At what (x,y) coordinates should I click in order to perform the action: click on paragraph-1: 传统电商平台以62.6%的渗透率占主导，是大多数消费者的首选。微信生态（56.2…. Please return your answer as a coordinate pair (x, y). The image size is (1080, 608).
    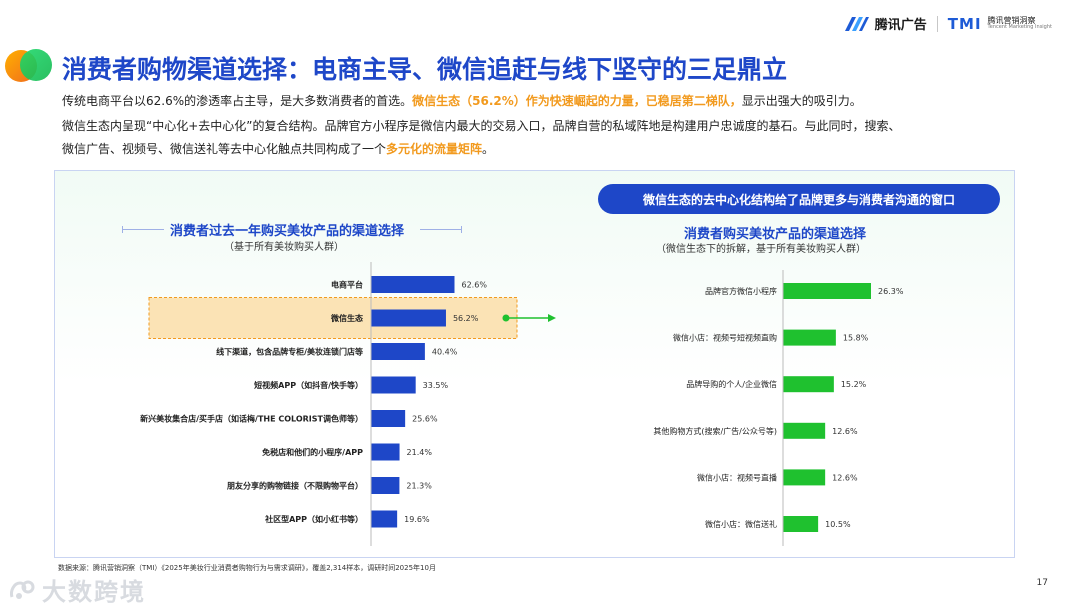
    Looking at the image, I should click on (462, 100).